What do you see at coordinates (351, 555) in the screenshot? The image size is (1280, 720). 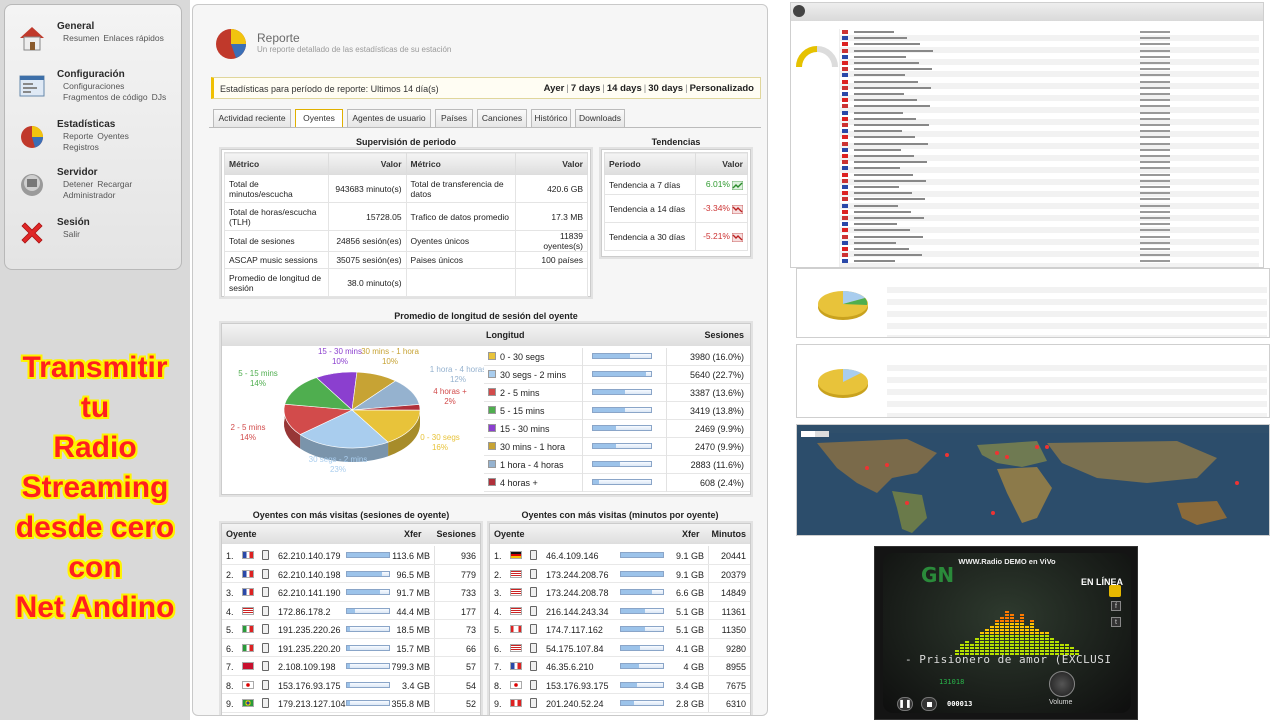 I see `listener-row: 1. 62.210.140.179 113.6 MB 936` at bounding box center [351, 555].